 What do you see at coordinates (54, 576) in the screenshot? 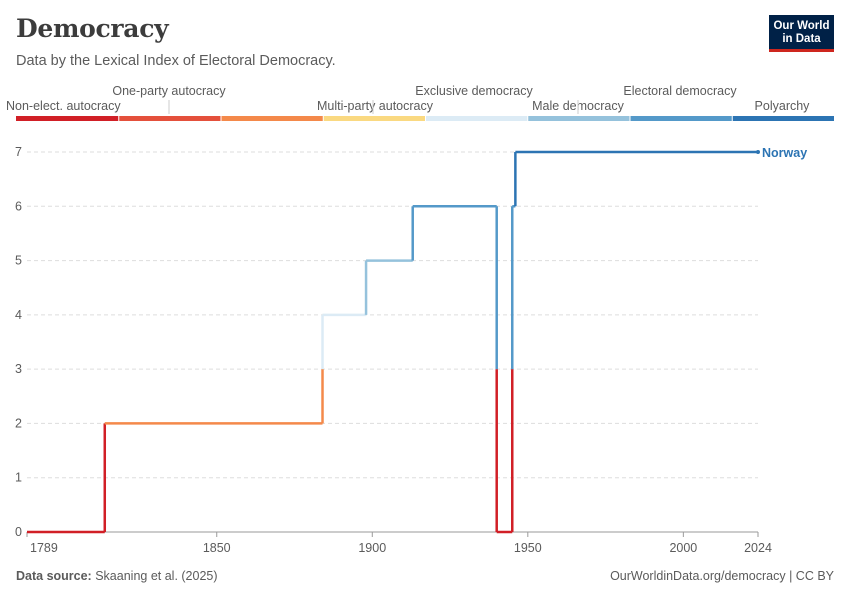
I see `data-source-label: Data source:` at bounding box center [54, 576].